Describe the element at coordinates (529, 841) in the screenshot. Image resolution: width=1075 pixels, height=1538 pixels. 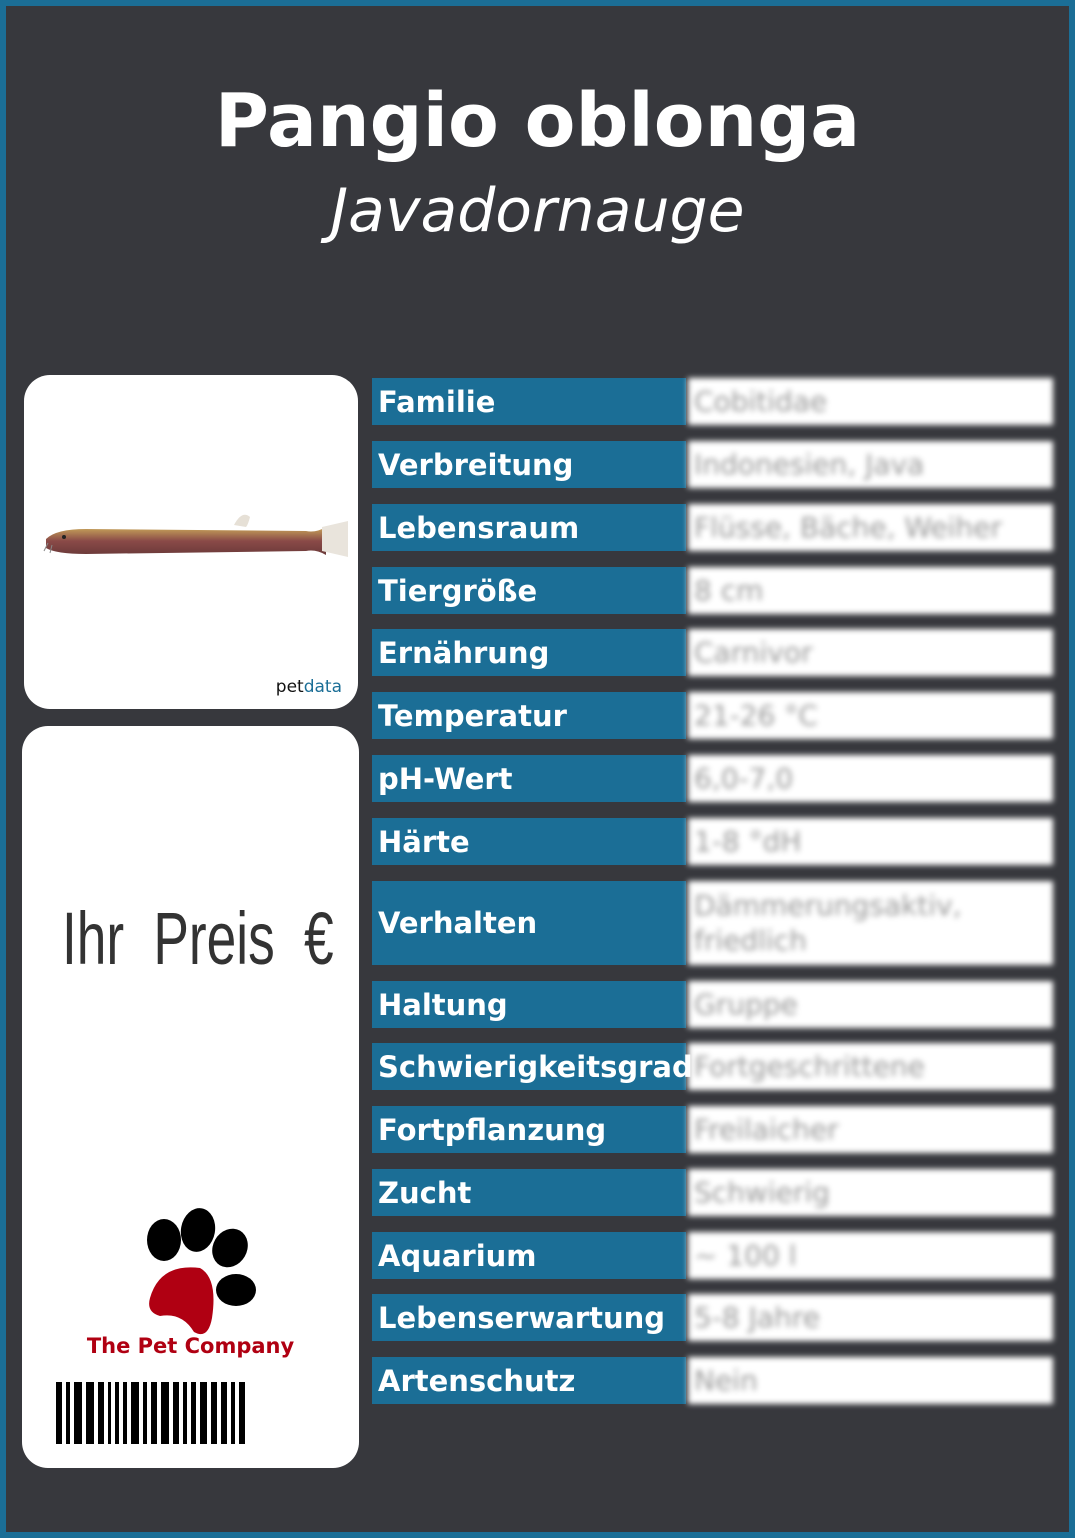
I see `row-label: Härte` at that location.